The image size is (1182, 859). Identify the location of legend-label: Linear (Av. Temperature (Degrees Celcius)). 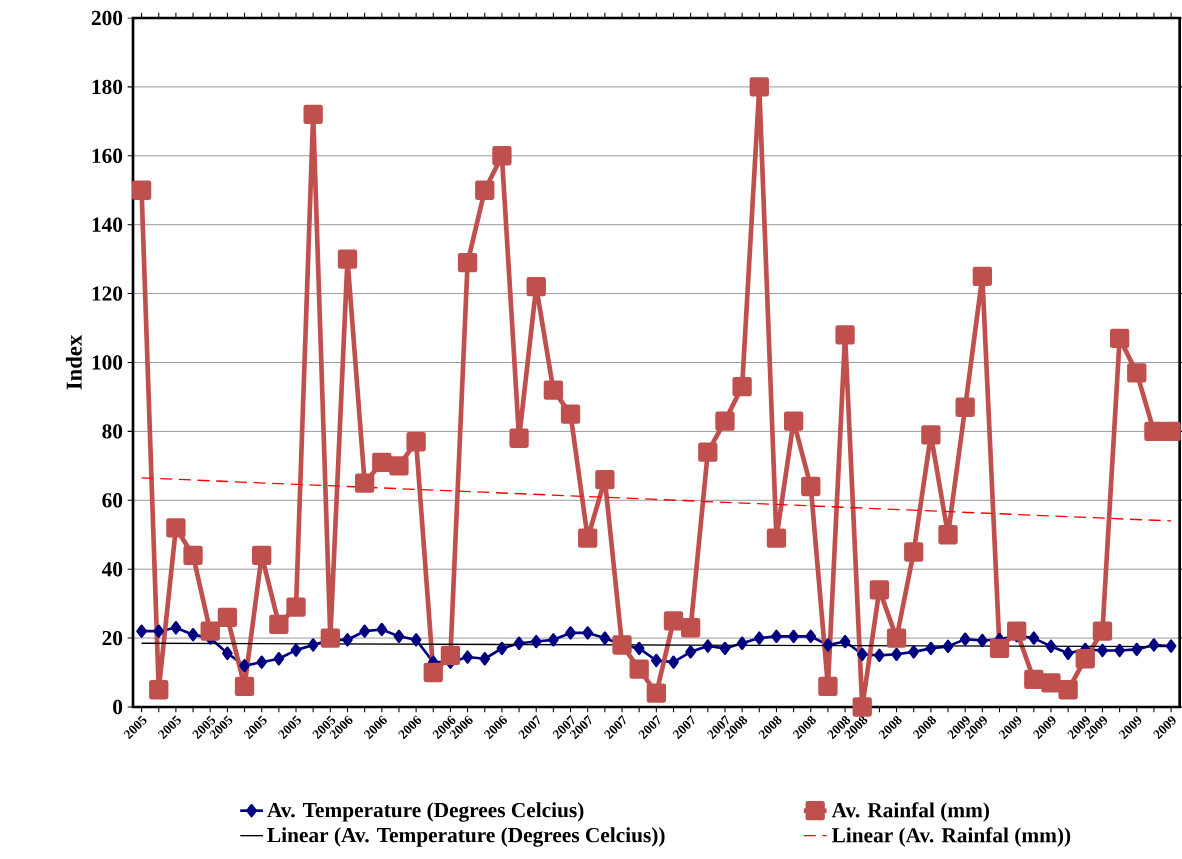
(466, 837).